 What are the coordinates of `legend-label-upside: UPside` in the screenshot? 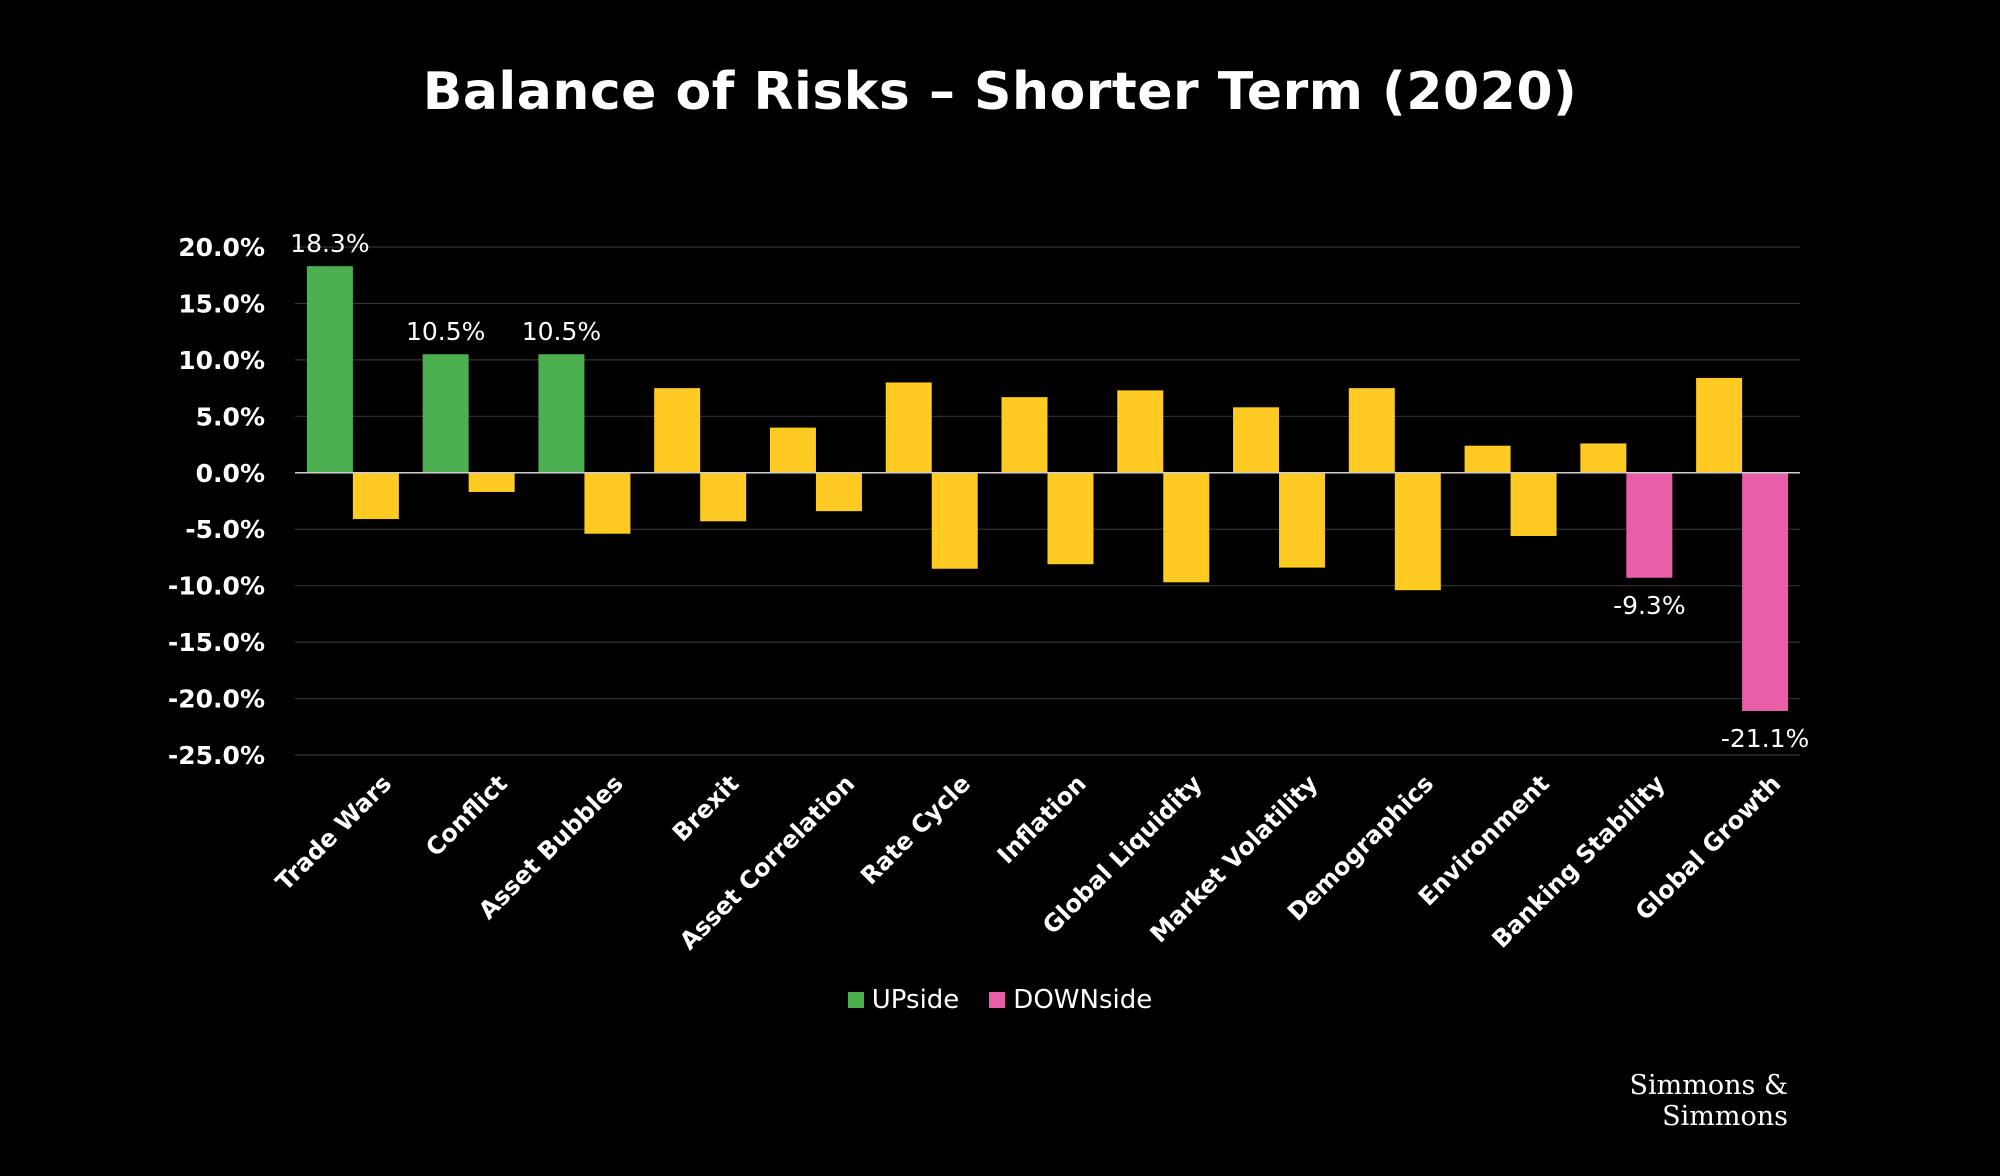 It's located at (915, 1000).